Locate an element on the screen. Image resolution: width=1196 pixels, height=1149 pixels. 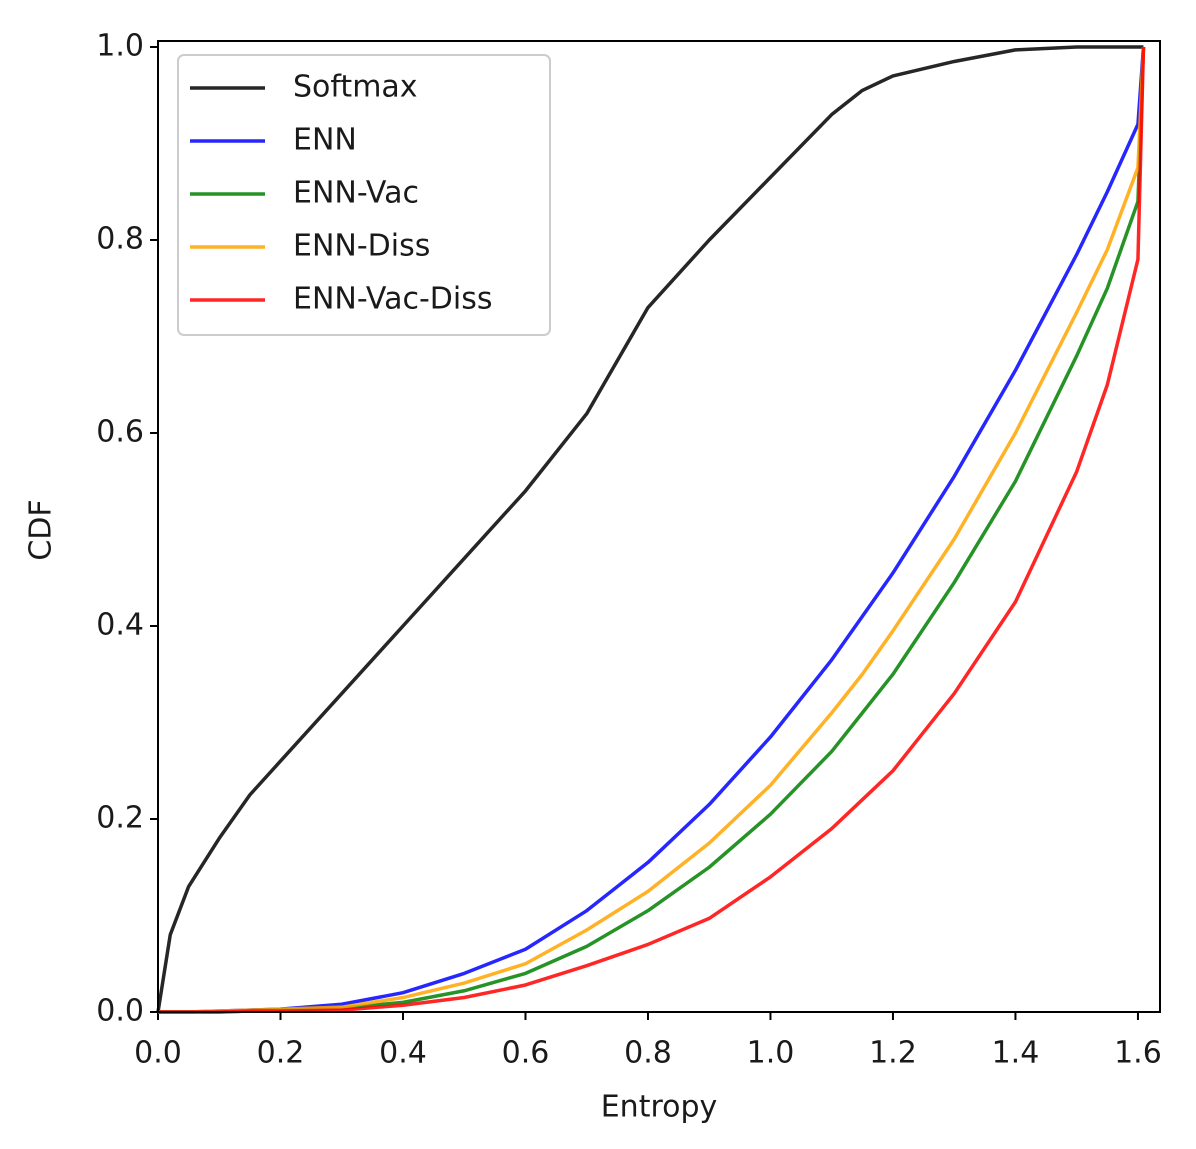
x-tick-label: 1.0 is located at coordinates (771, 1053).